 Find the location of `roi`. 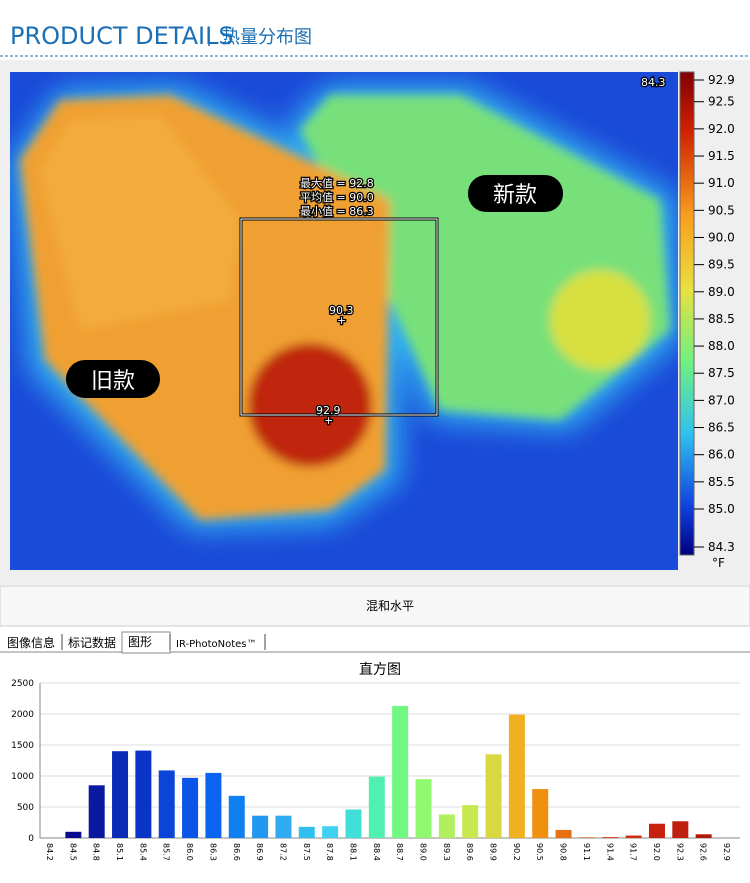

roi is located at coordinates (339, 317).